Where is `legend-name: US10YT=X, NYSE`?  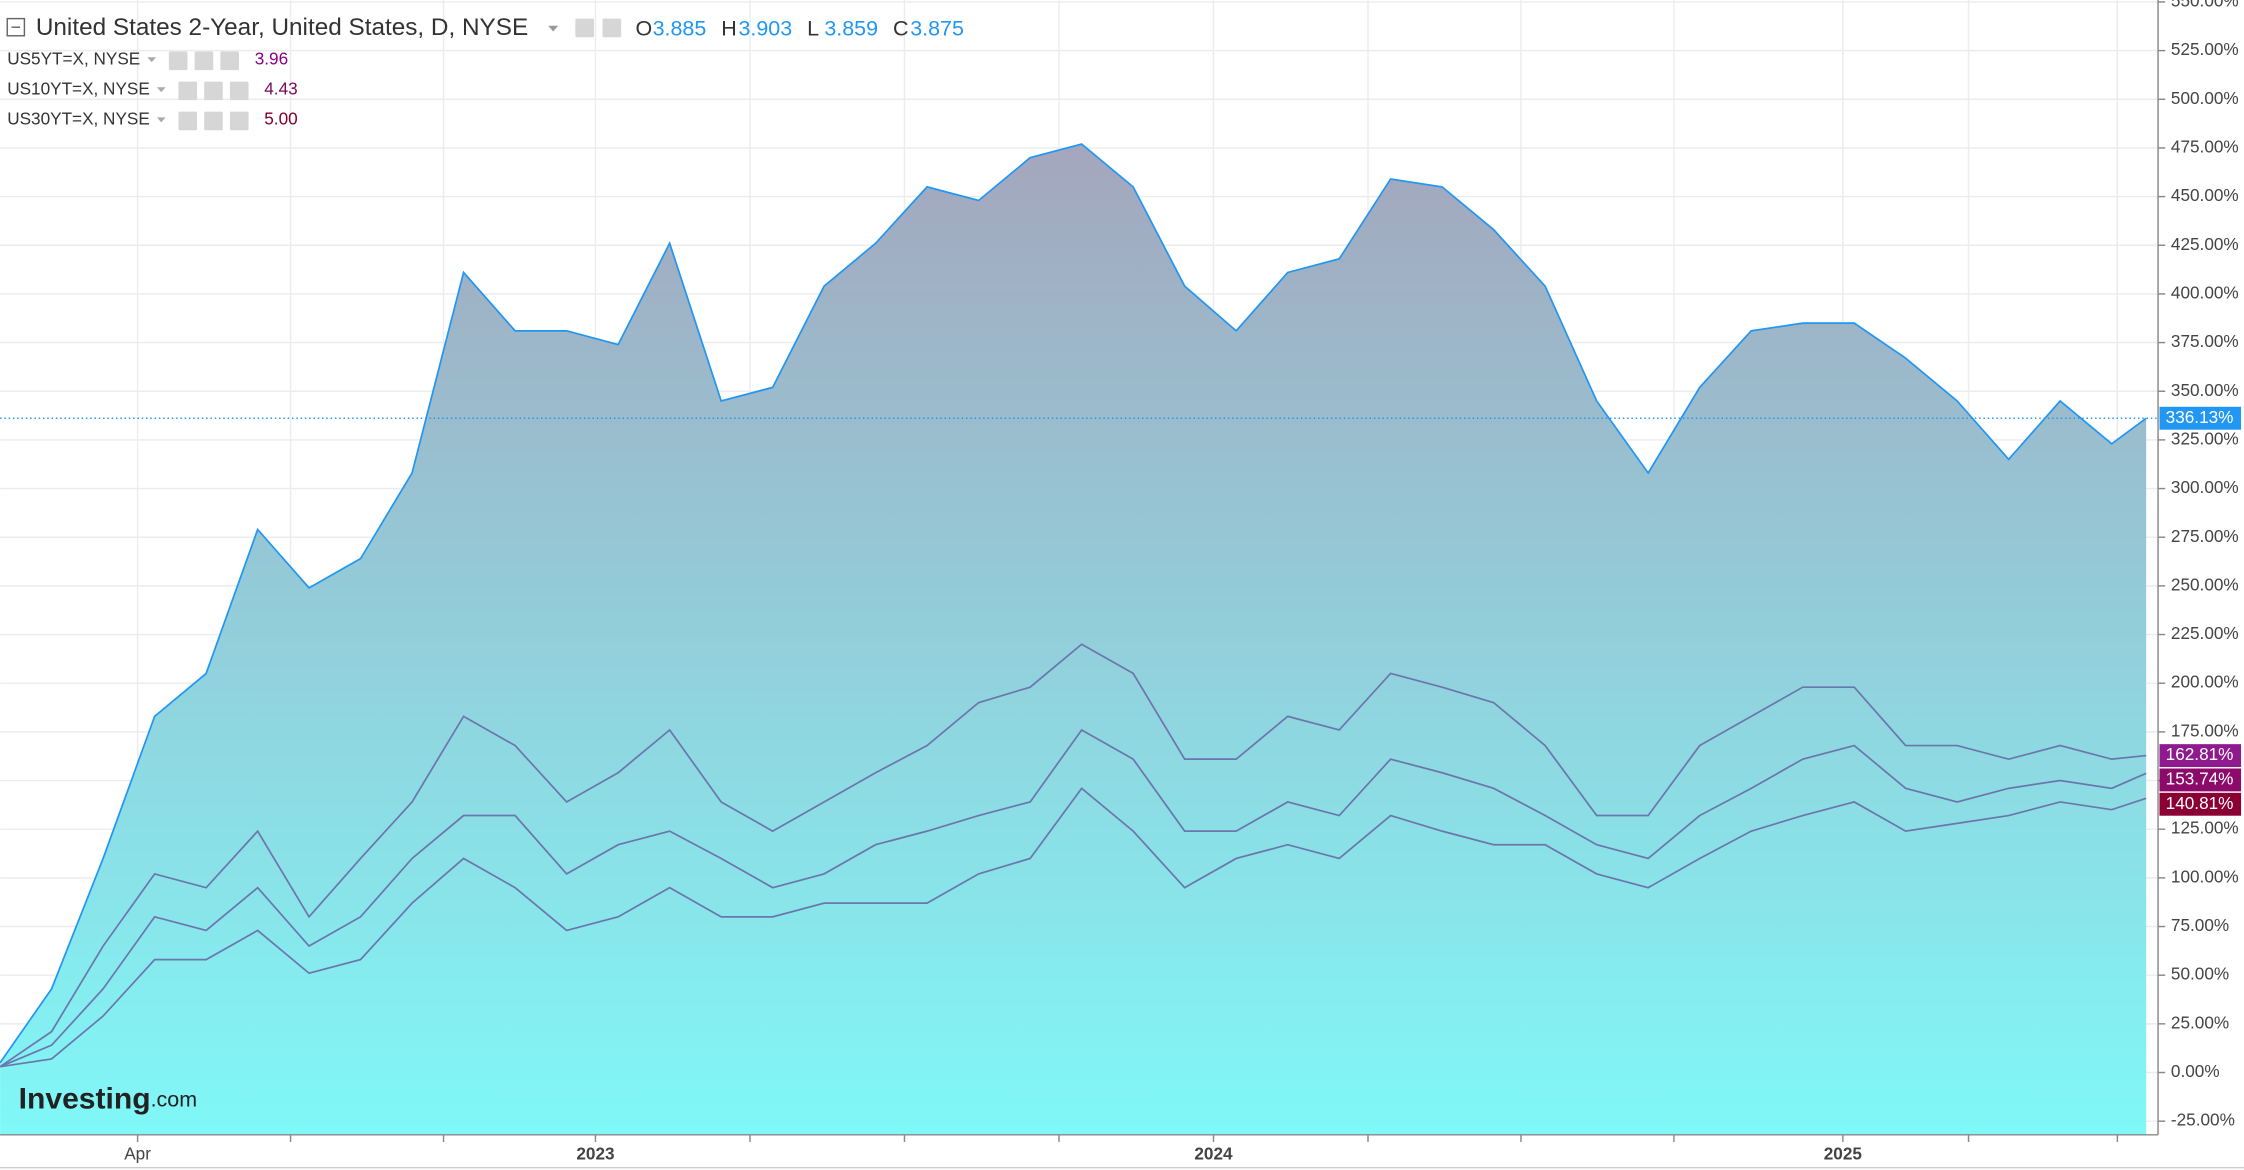 legend-name: US10YT=X, NYSE is located at coordinates (78, 89).